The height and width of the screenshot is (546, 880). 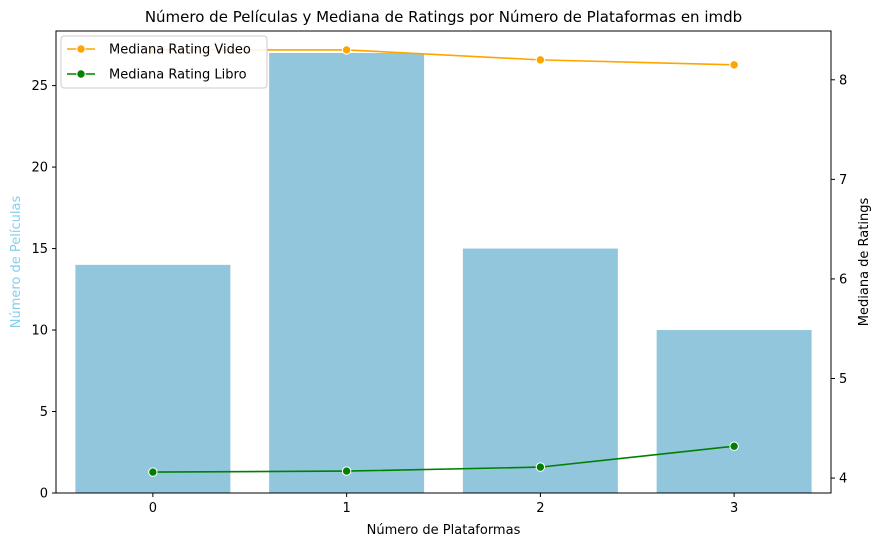 I want to click on y-right-tick-label: 8, so click(x=843, y=80).